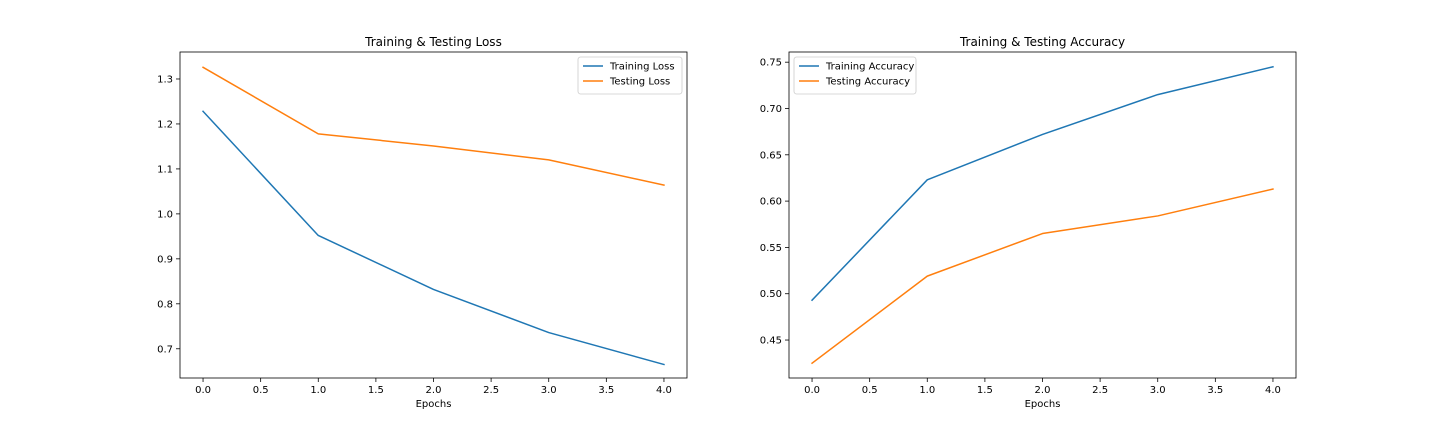  Describe the element at coordinates (1042, 42) in the screenshot. I see `chart-title: Training & Testing Accuracy` at that location.